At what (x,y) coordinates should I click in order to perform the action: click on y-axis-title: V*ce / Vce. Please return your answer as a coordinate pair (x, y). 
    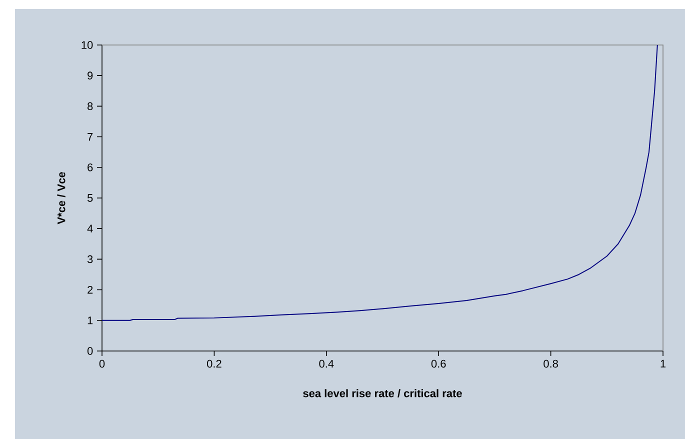
    Looking at the image, I should click on (61, 198).